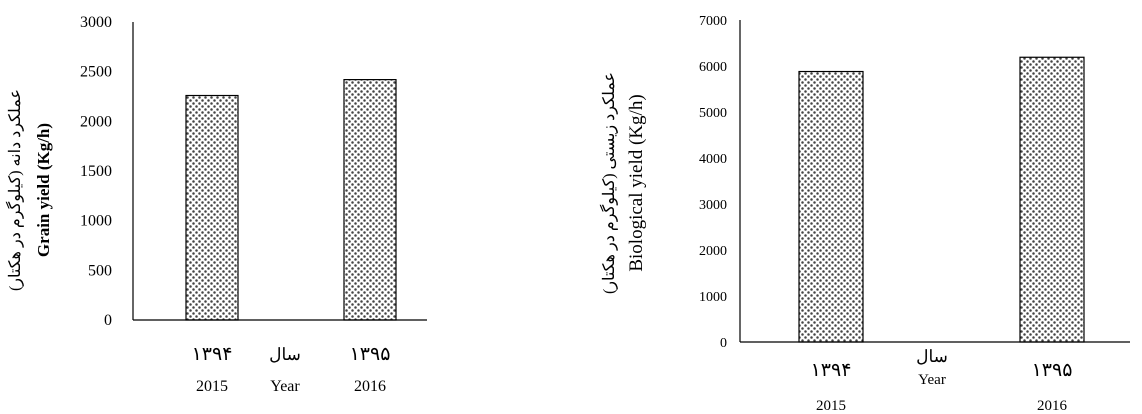 The height and width of the screenshot is (414, 1142). Describe the element at coordinates (713, 67) in the screenshot. I see `y-tick-label: 6000` at that location.